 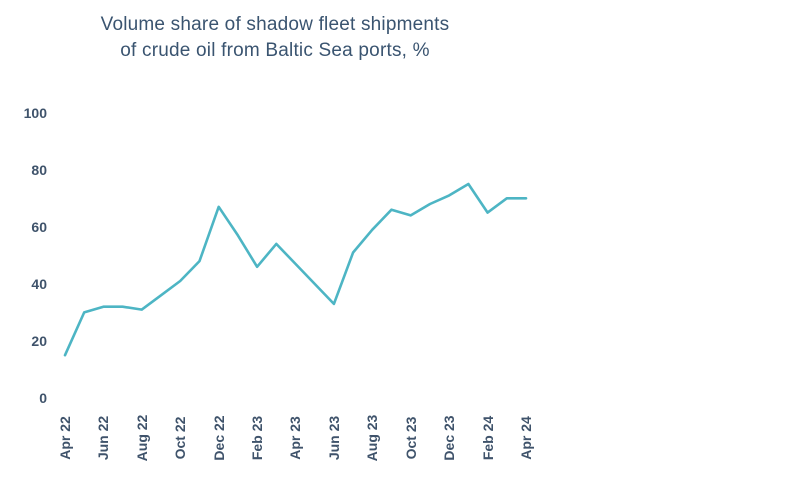 I want to click on x-tick-label-text: Feb 23, so click(x=257, y=438).